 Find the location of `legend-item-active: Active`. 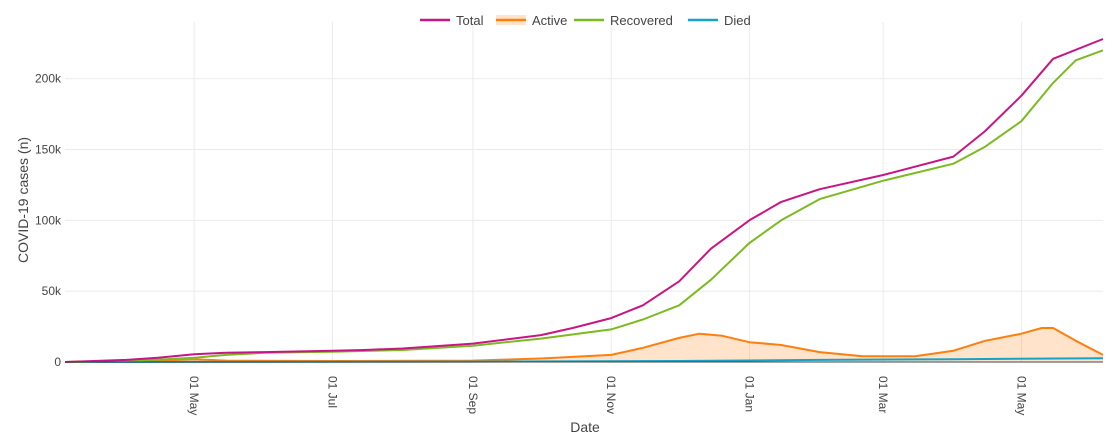

legend-item-active: Active is located at coordinates (531, 20).